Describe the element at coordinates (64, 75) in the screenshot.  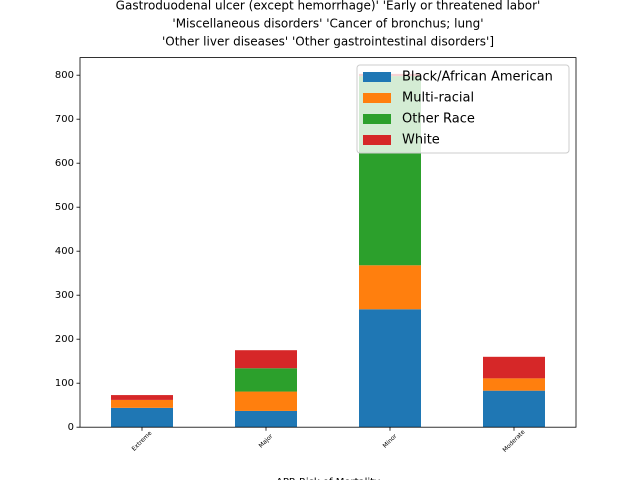
I see `y-tick-label: 800` at that location.